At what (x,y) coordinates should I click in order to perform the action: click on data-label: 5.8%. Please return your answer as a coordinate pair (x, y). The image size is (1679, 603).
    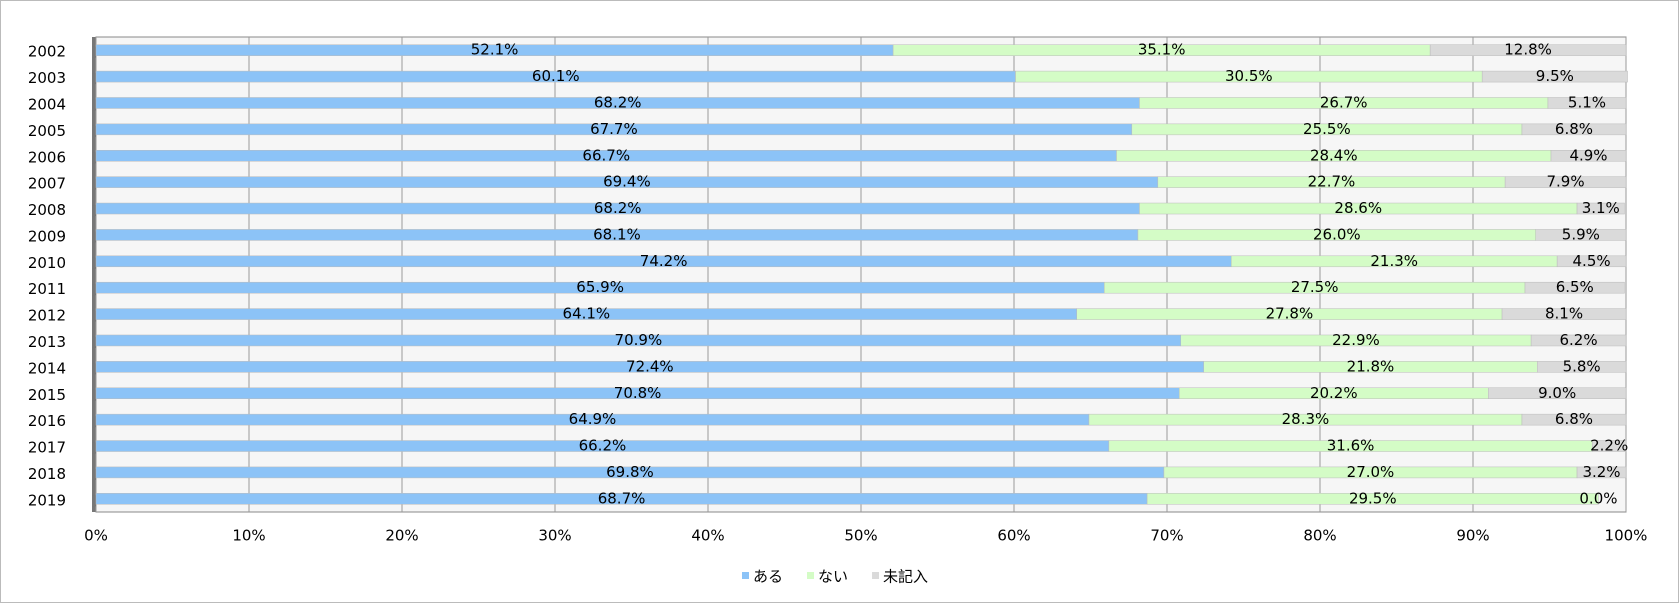
    Looking at the image, I should click on (1582, 366).